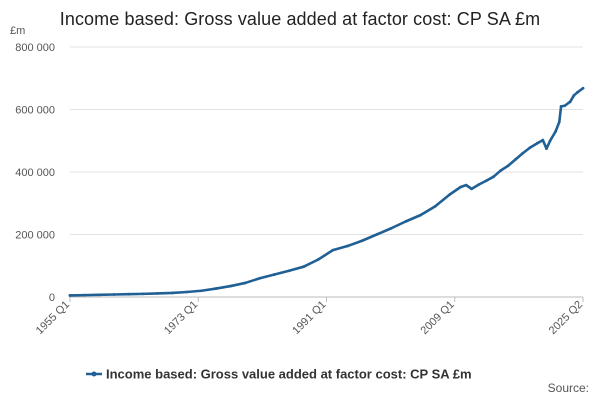 The height and width of the screenshot is (400, 600). Describe the element at coordinates (181, 318) in the screenshot. I see `x-tick-label: 1973 Q1` at that location.